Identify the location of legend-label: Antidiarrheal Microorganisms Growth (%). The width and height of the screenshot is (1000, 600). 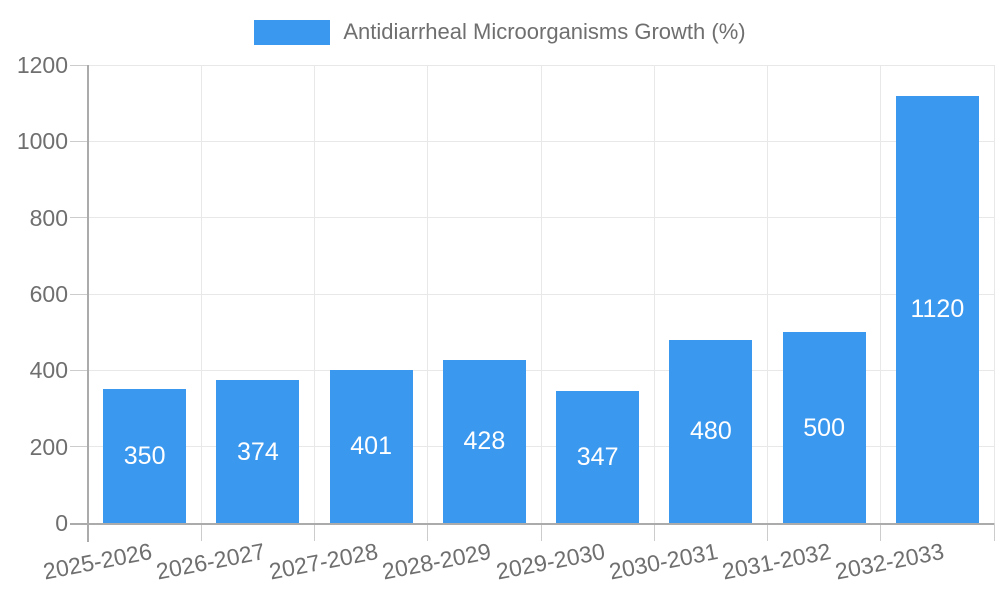
(544, 31).